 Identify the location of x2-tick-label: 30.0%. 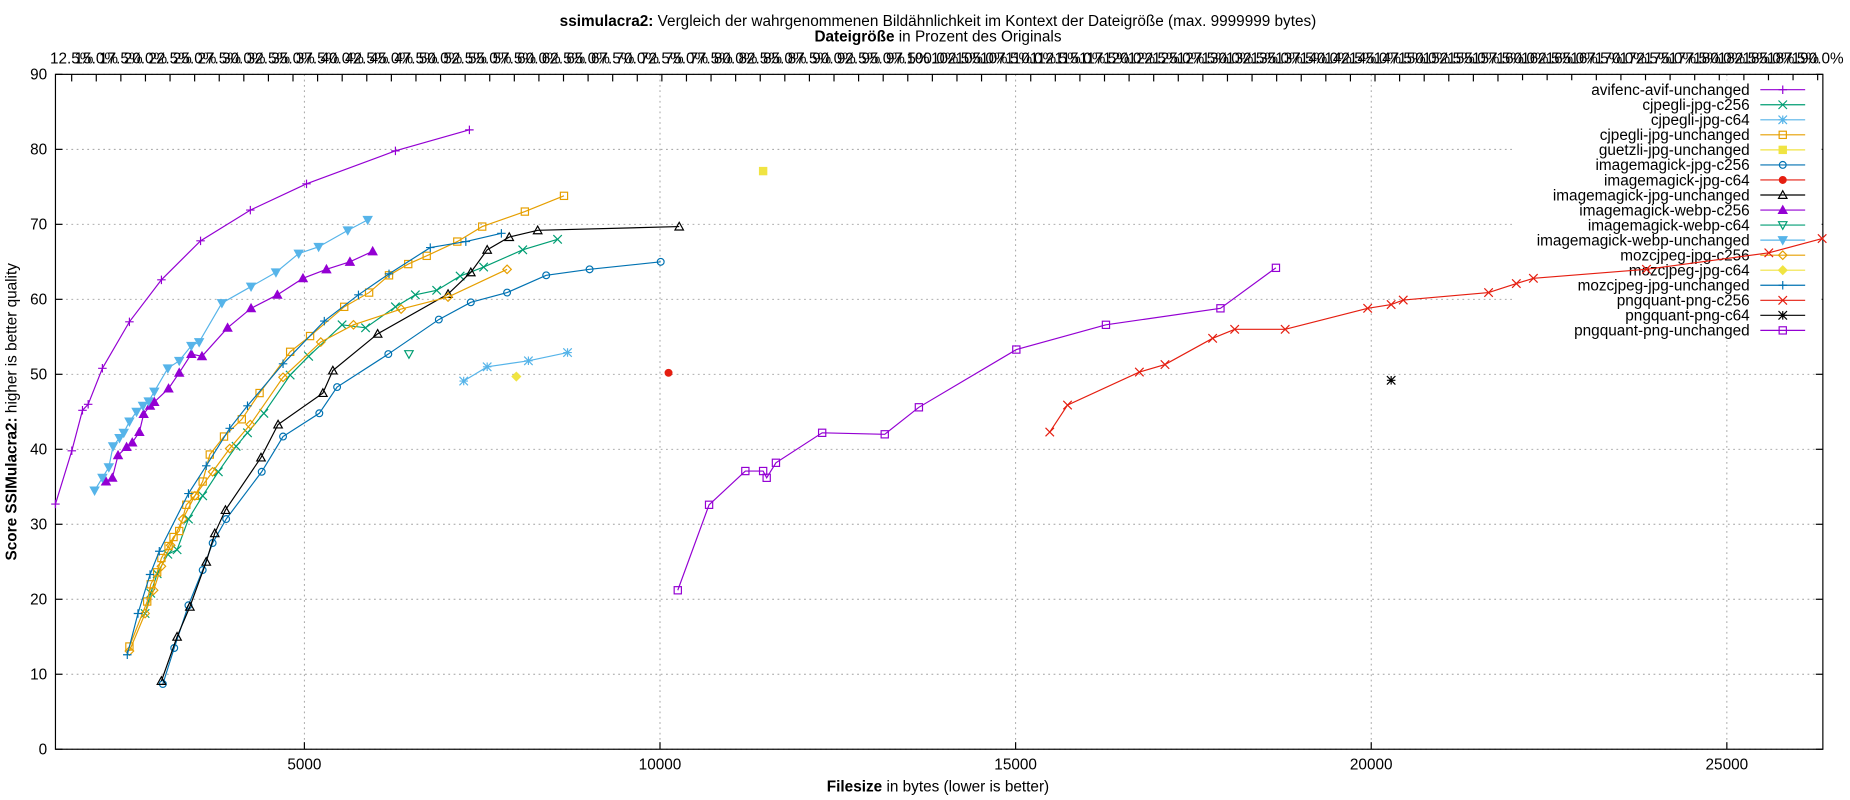
(244, 59).